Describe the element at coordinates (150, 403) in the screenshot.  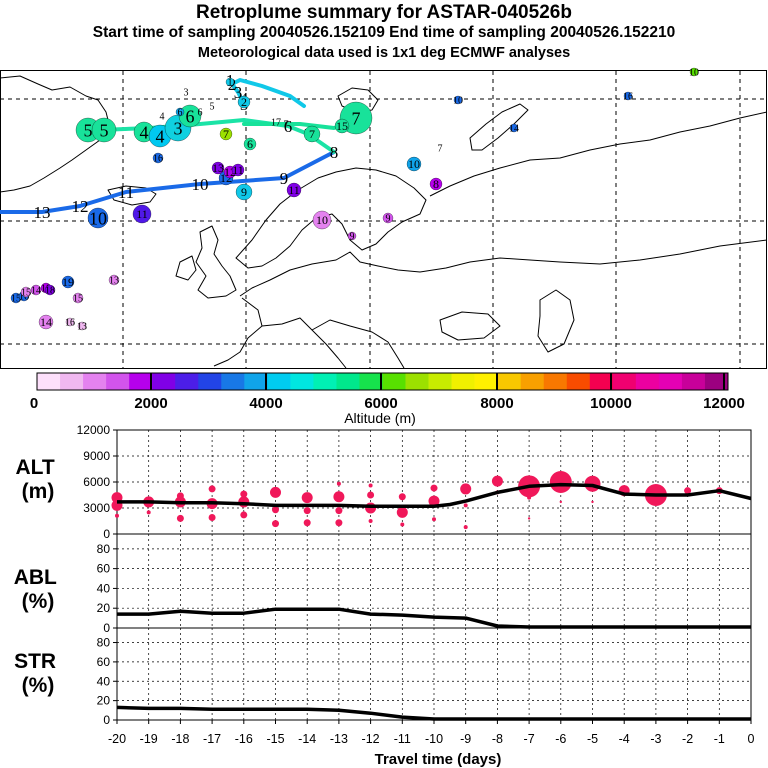
I see `colorbar-tick-label: 2000` at that location.